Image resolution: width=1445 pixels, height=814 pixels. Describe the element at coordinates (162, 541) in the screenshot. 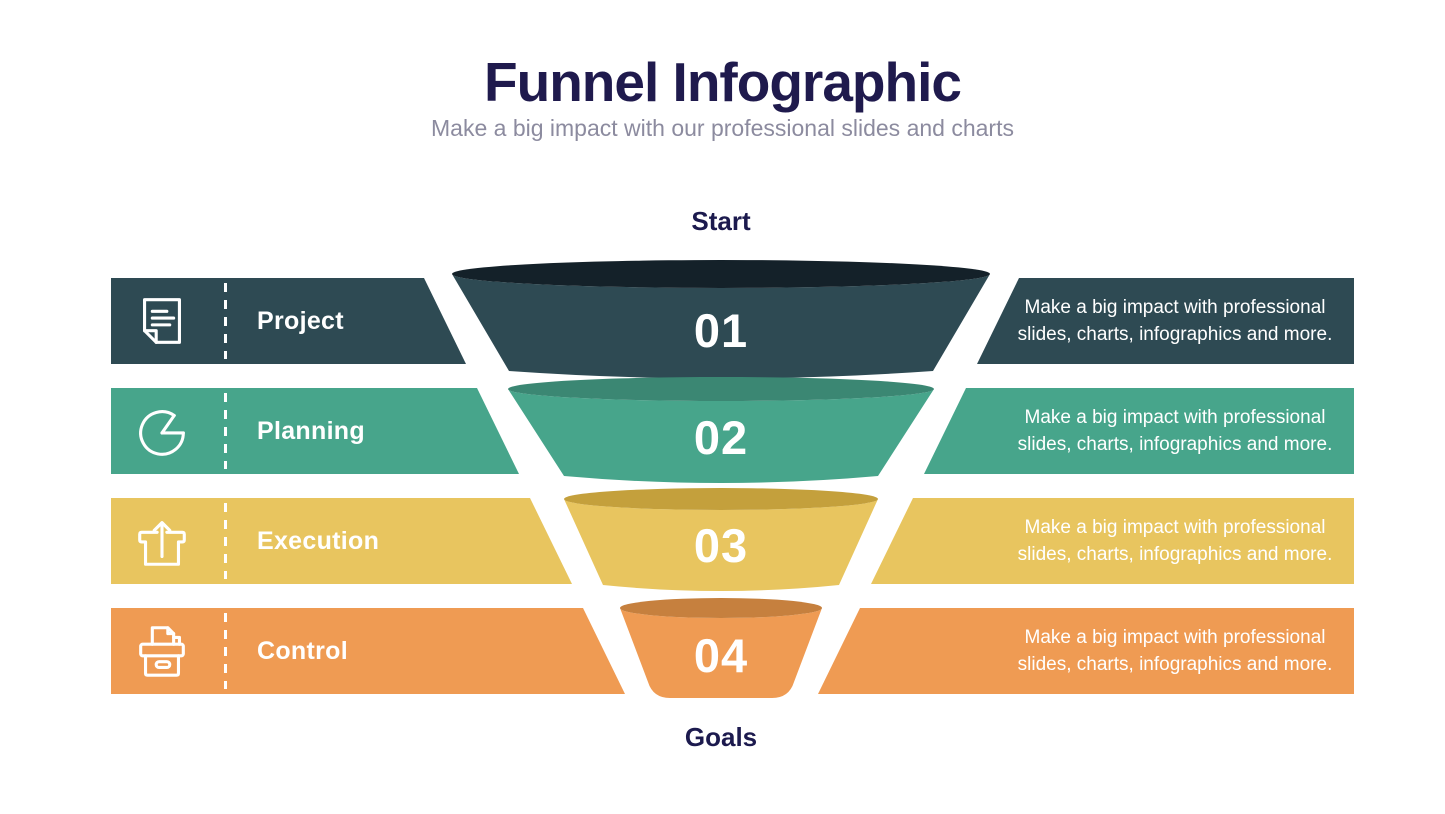

I see `unbox-arrow-icon` at that location.